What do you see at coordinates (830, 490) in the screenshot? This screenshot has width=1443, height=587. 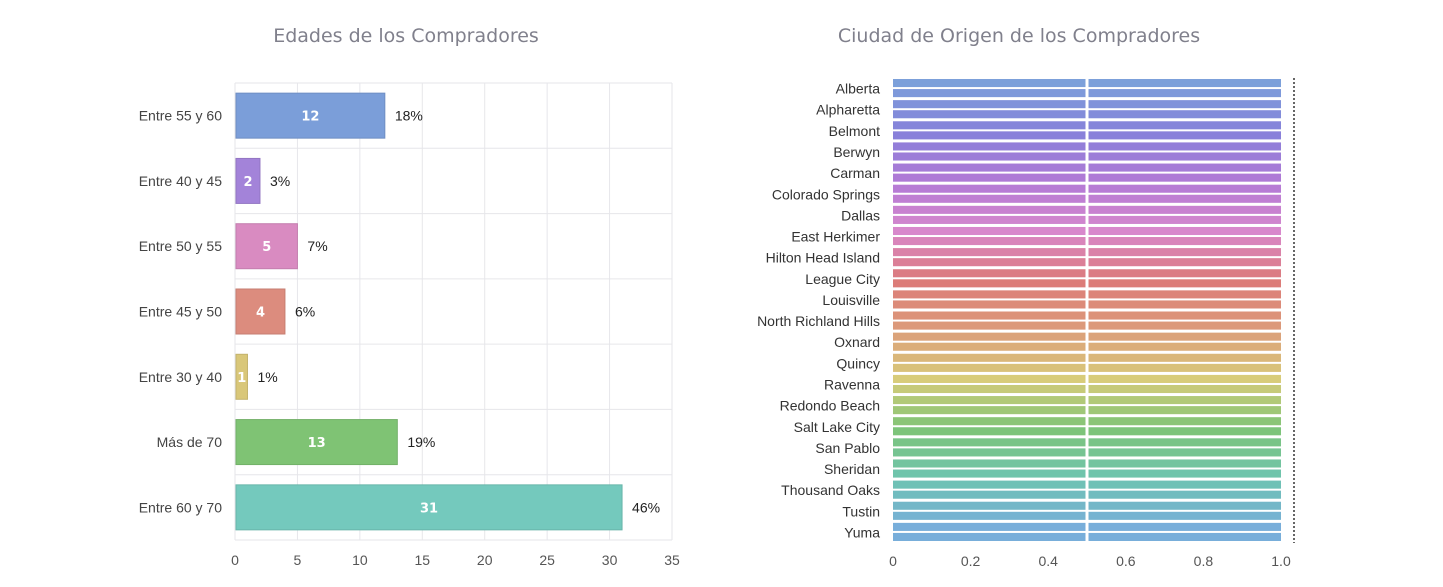 I see `city-category-label: Thousand Oaks` at bounding box center [830, 490].